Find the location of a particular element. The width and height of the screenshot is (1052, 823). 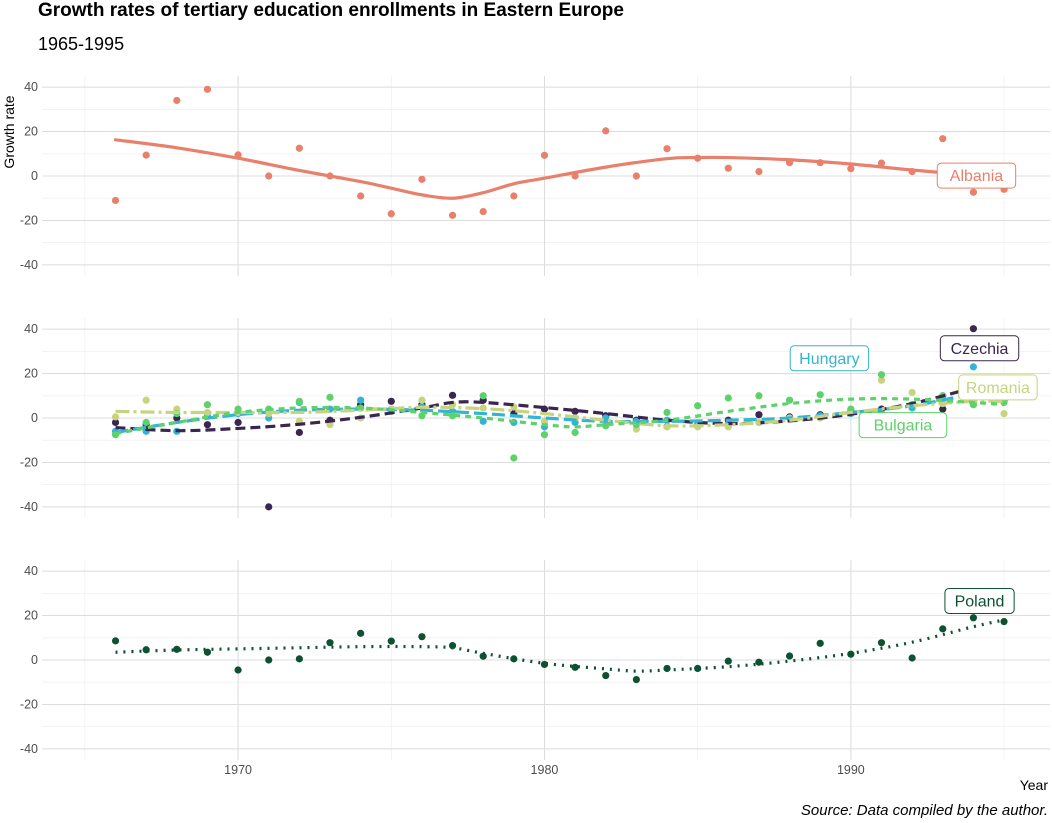

x-tick-label: 1980 is located at coordinates (545, 770).